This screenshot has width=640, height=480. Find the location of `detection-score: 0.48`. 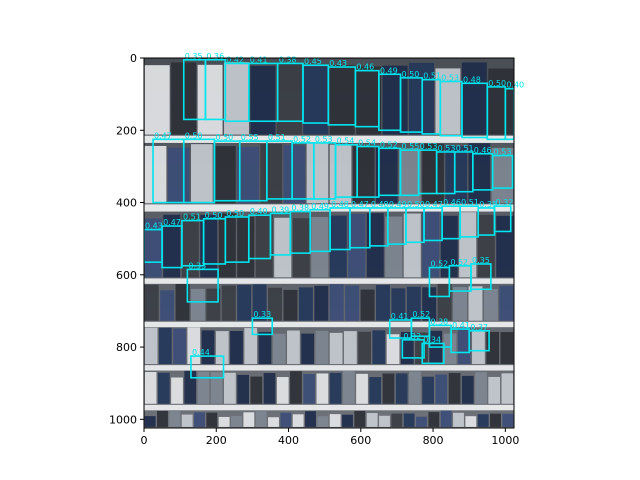

detection-score: 0.48 is located at coordinates (380, 204).